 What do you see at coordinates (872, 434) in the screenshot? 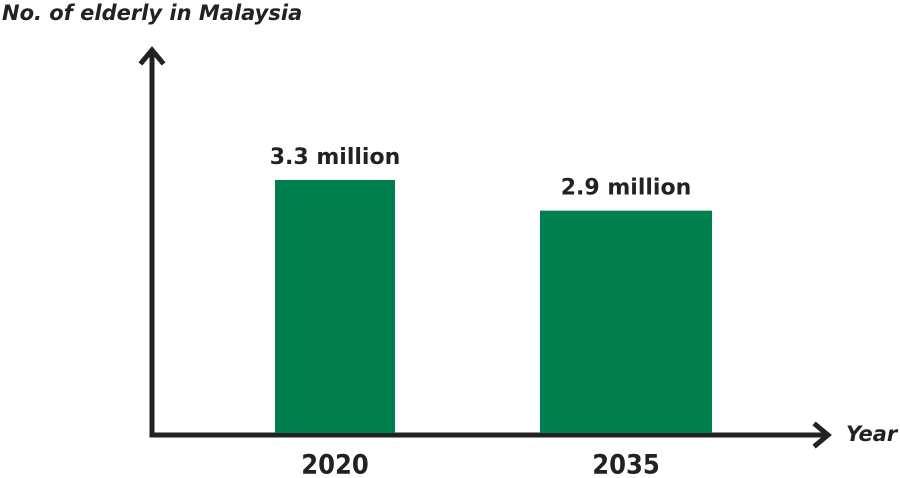
I see `x-axis-label: Year` at bounding box center [872, 434].